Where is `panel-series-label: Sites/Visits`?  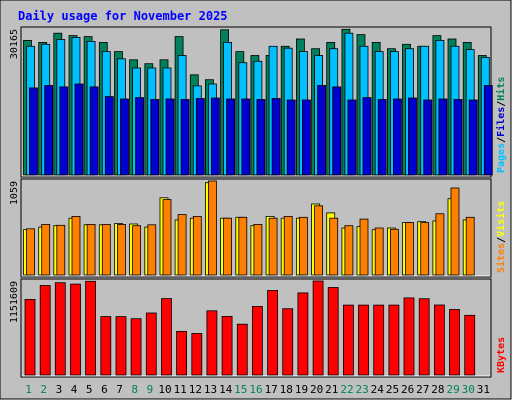 panel-series-label: Sites/Visits is located at coordinates (501, 237).